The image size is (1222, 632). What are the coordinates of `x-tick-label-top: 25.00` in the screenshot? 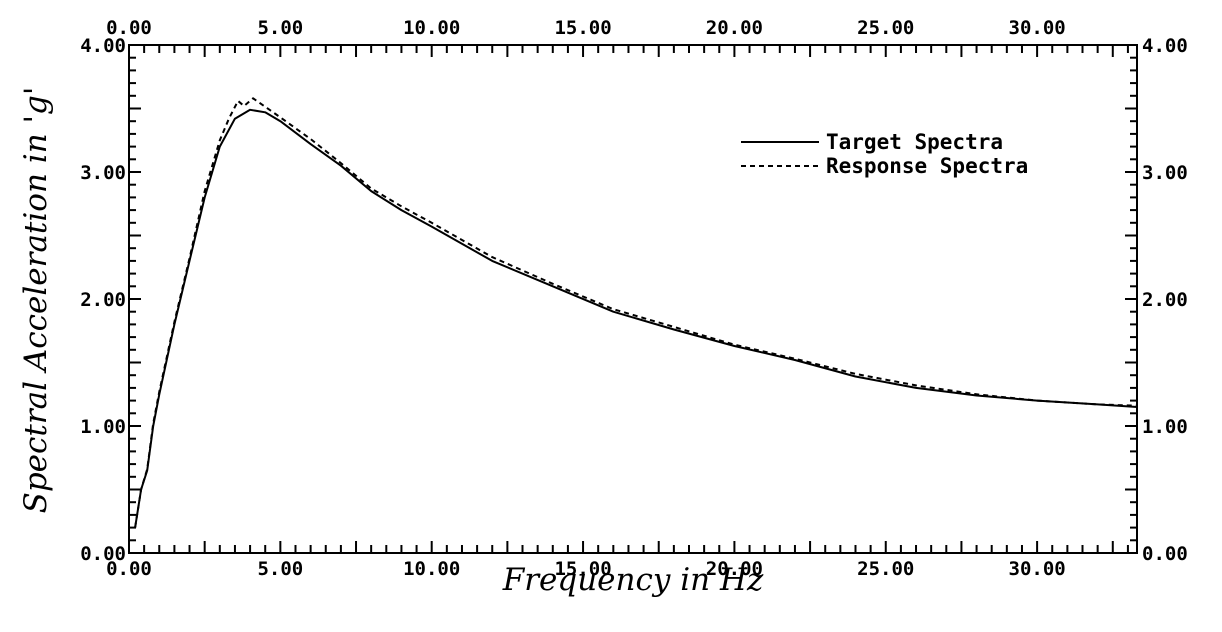 It's located at (885, 28).